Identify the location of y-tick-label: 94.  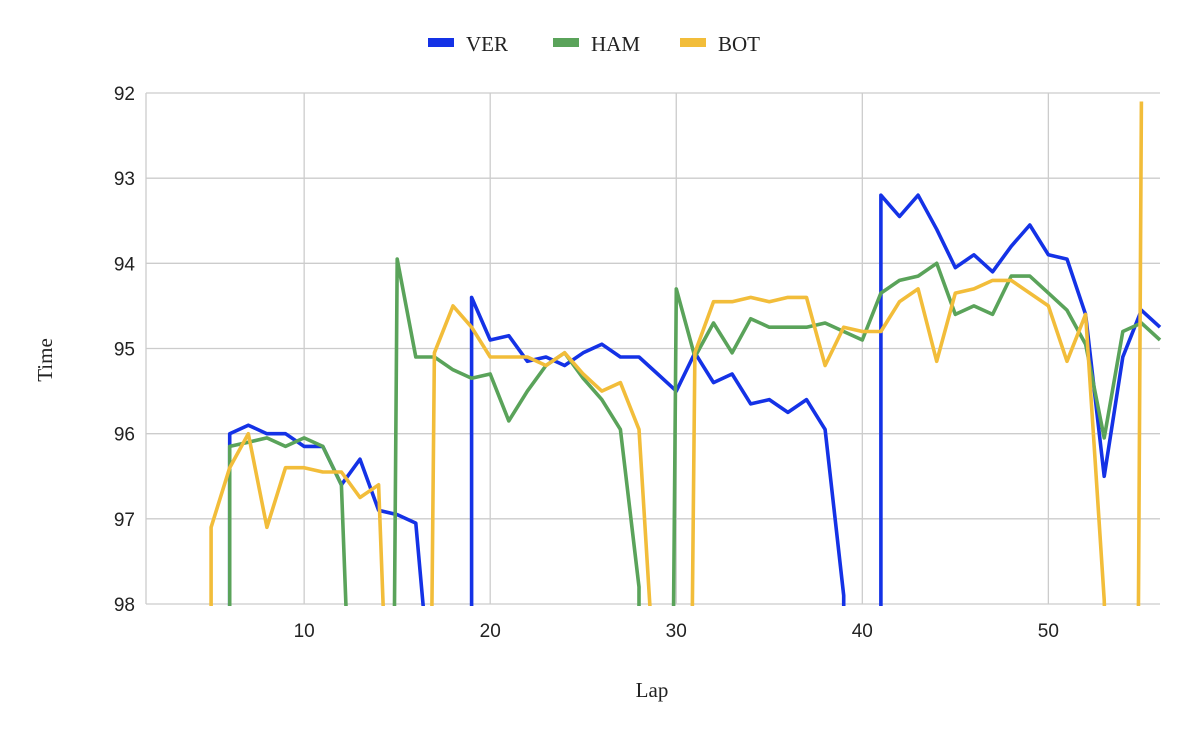
(125, 264).